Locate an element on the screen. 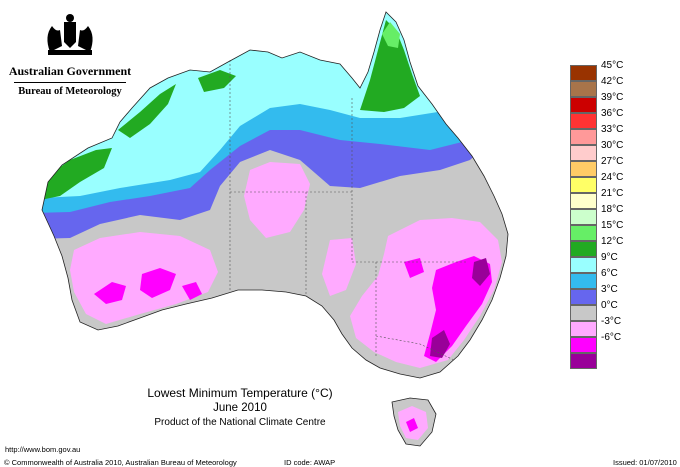 This screenshot has width=680, height=467. issued-date: Issued: 01/07/2010 is located at coordinates (645, 462).